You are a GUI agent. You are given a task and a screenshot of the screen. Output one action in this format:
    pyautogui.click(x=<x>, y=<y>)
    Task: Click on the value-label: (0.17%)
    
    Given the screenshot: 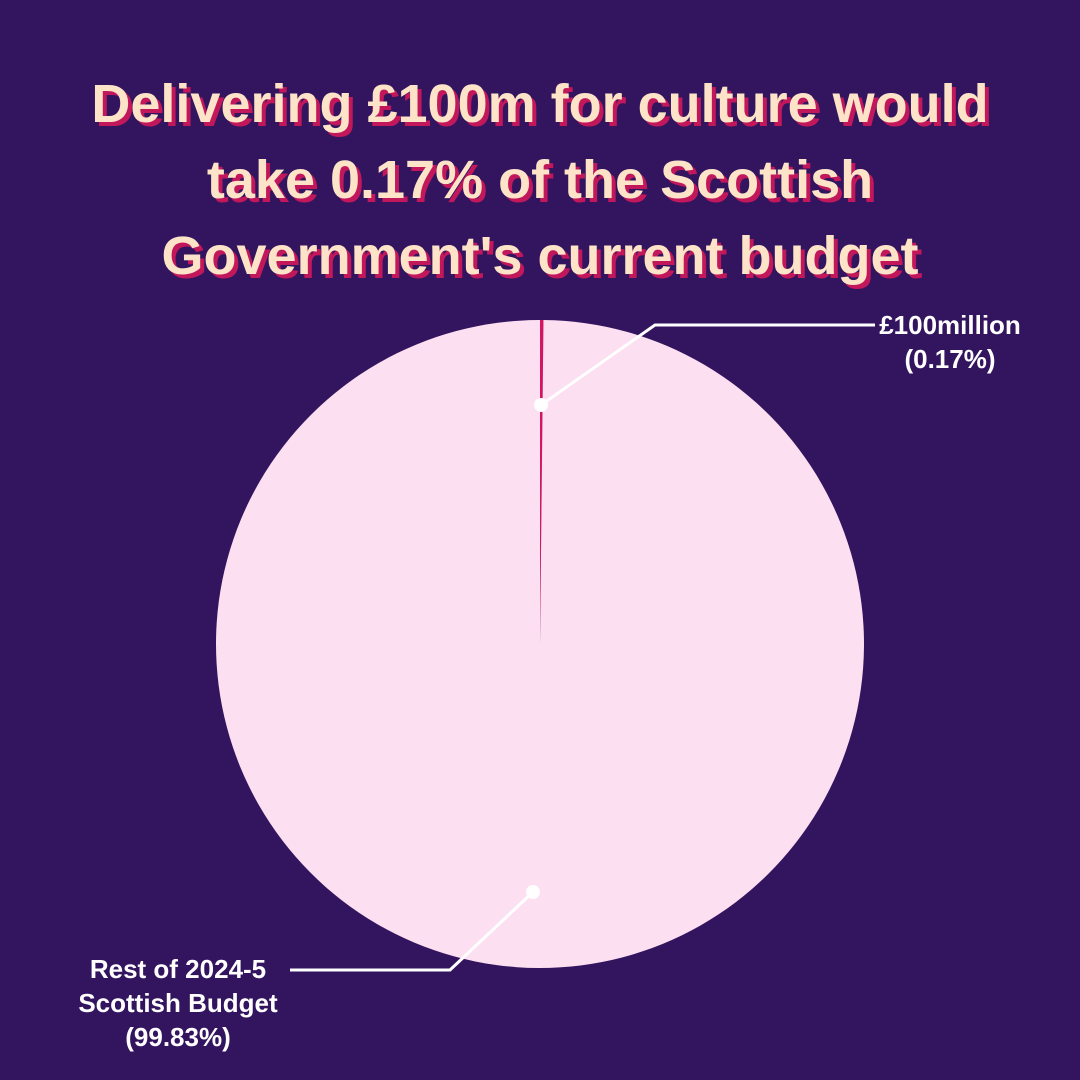 What is the action you would take?
    pyautogui.click(x=950, y=359)
    